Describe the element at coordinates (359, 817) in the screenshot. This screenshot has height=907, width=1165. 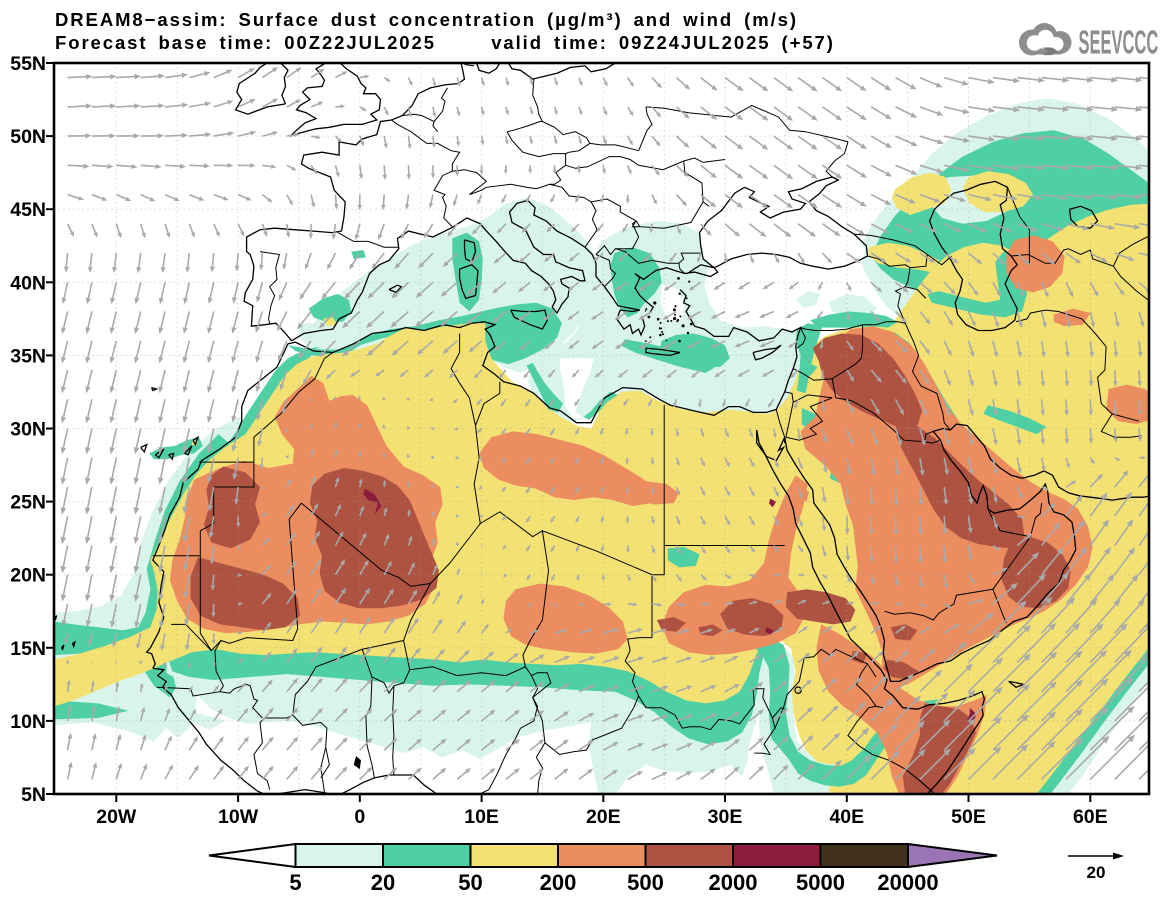
I see `svg-text: 0` at that location.